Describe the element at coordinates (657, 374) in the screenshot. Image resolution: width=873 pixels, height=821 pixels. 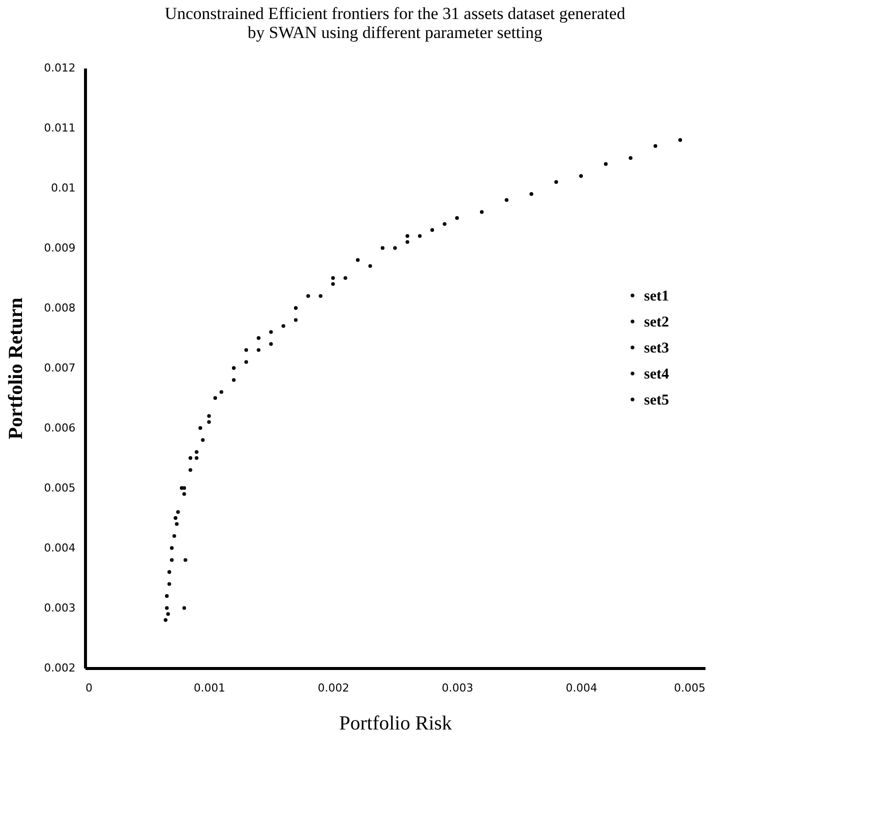
I see `legend-label: set4` at that location.